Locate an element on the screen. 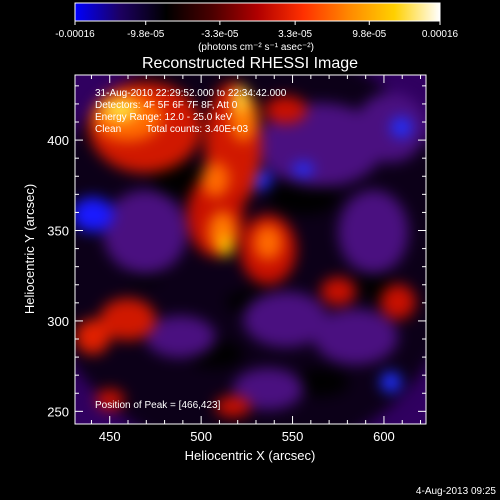  x-tick-label: 550 is located at coordinates (293, 436).